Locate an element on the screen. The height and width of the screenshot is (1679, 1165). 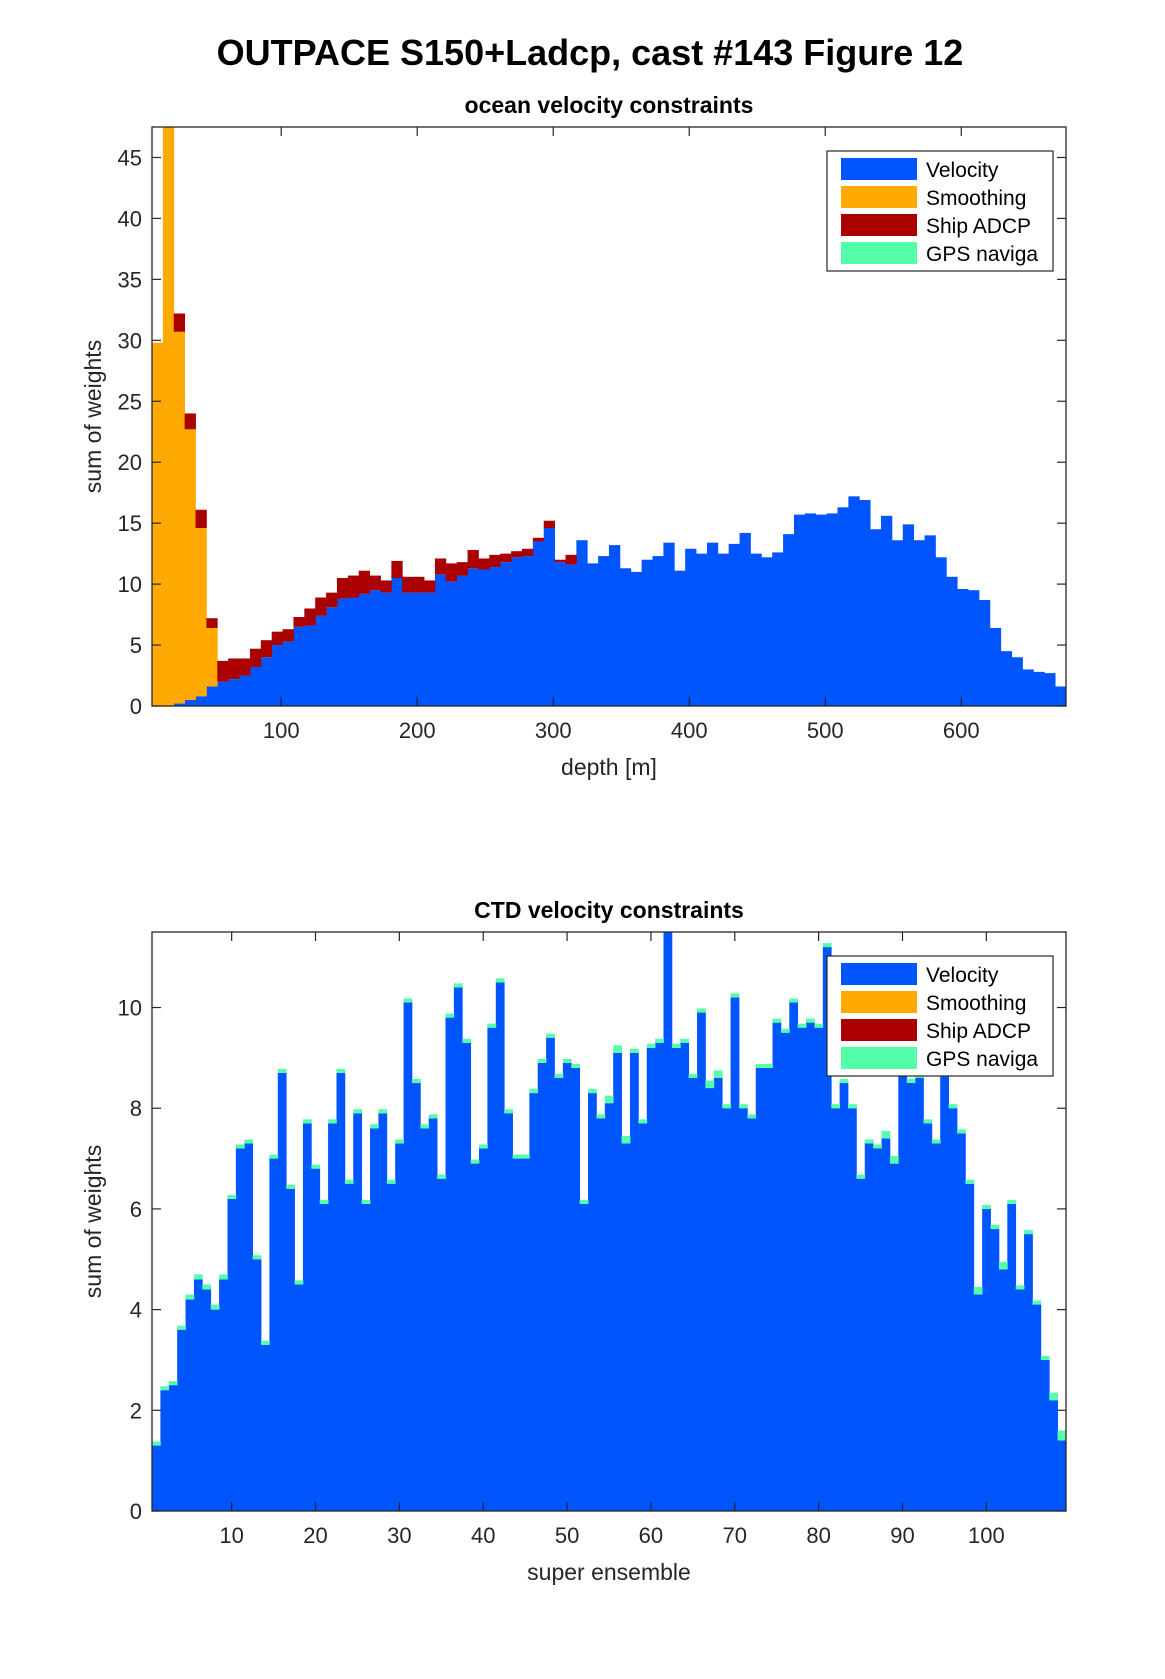
x-tick-label: 30 is located at coordinates (399, 1535).